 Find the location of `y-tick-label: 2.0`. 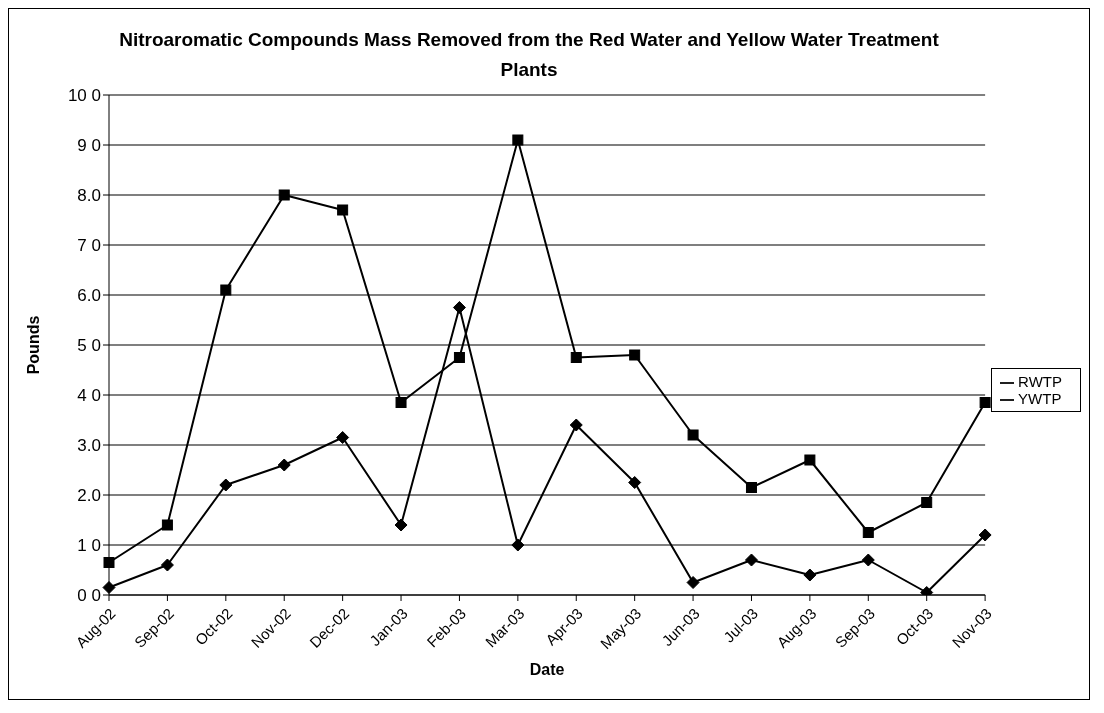

y-tick-label: 2.0 is located at coordinates (89, 496).